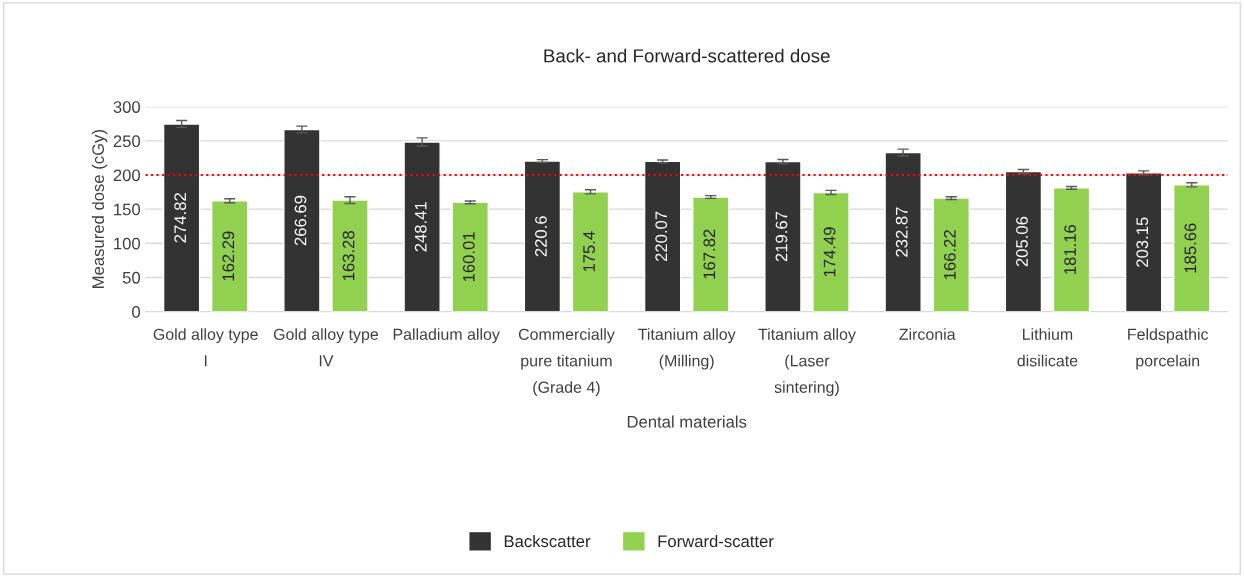 The height and width of the screenshot is (577, 1244). What do you see at coordinates (687, 421) in the screenshot?
I see `x-axis-title: Dental materials` at bounding box center [687, 421].